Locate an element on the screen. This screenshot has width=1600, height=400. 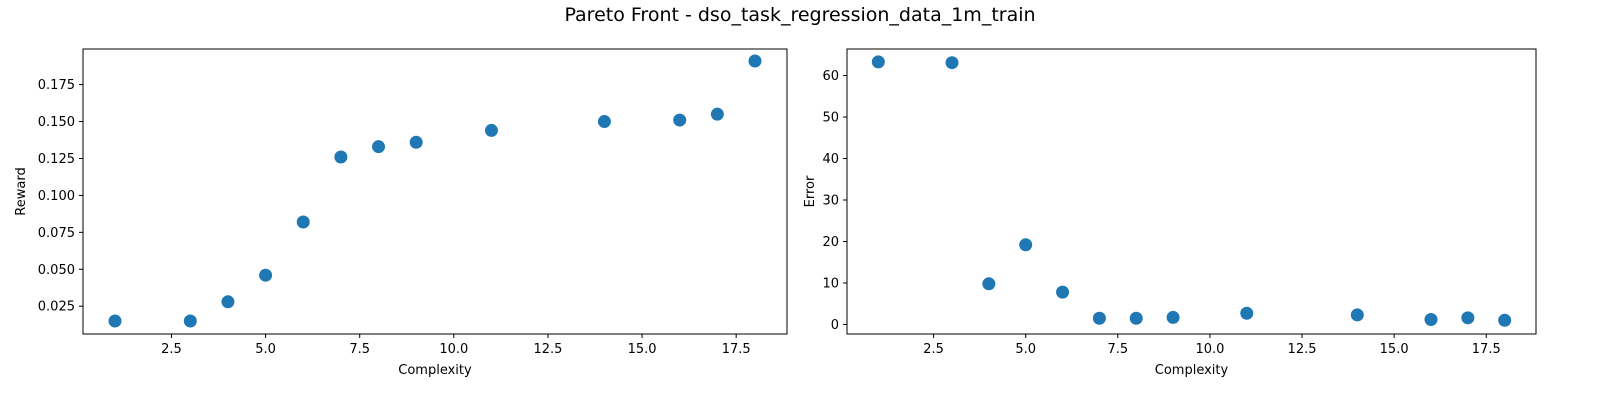
error-ytick-label-2: 20 is located at coordinates (830, 242).